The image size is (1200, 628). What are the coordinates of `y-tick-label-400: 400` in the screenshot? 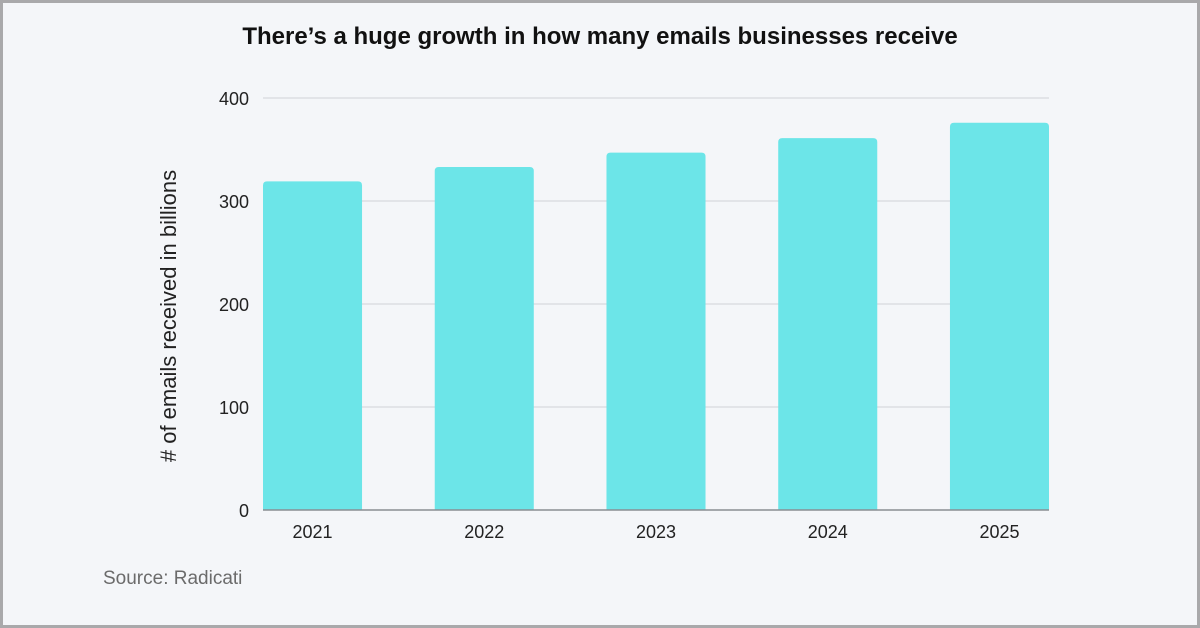 It's located at (234, 99).